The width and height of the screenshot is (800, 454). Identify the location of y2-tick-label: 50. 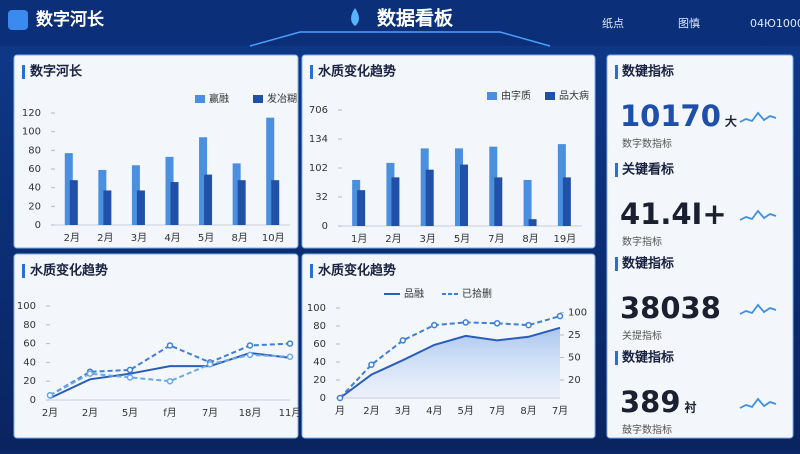
(574, 358).